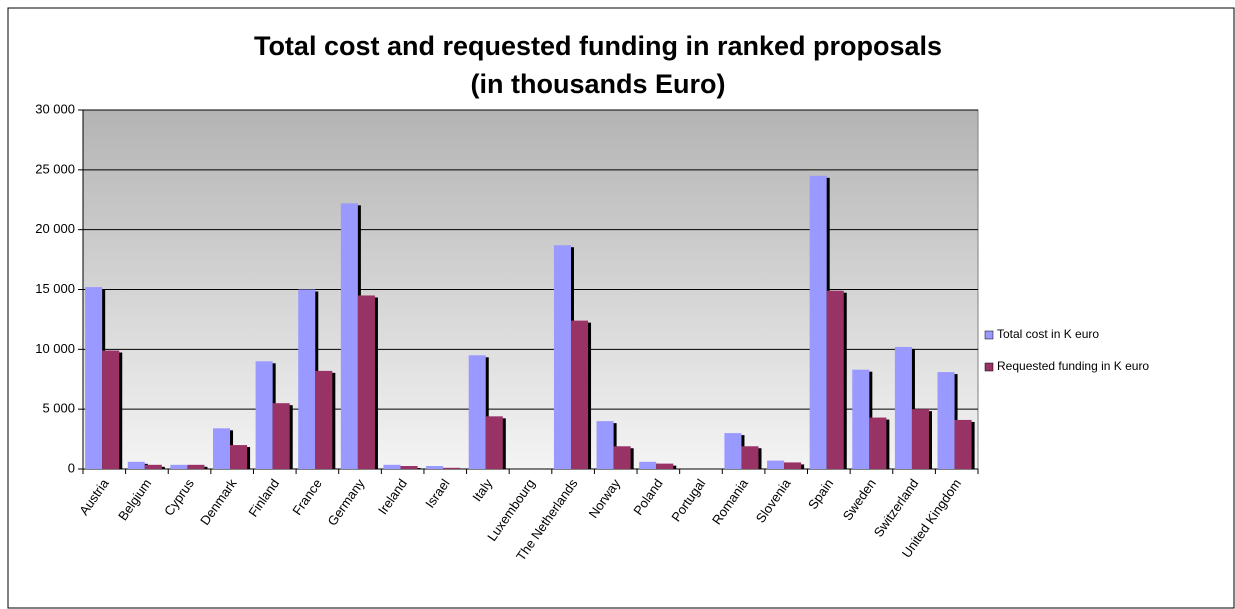 Image resolution: width=1235 pixels, height=609 pixels. Describe the element at coordinates (55, 108) in the screenshot. I see `y-tick-label: 30 000` at that location.